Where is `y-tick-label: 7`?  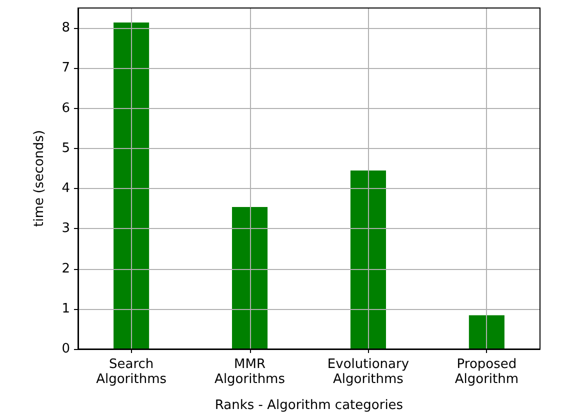 y-tick-label: 7 is located at coordinates (66, 68).